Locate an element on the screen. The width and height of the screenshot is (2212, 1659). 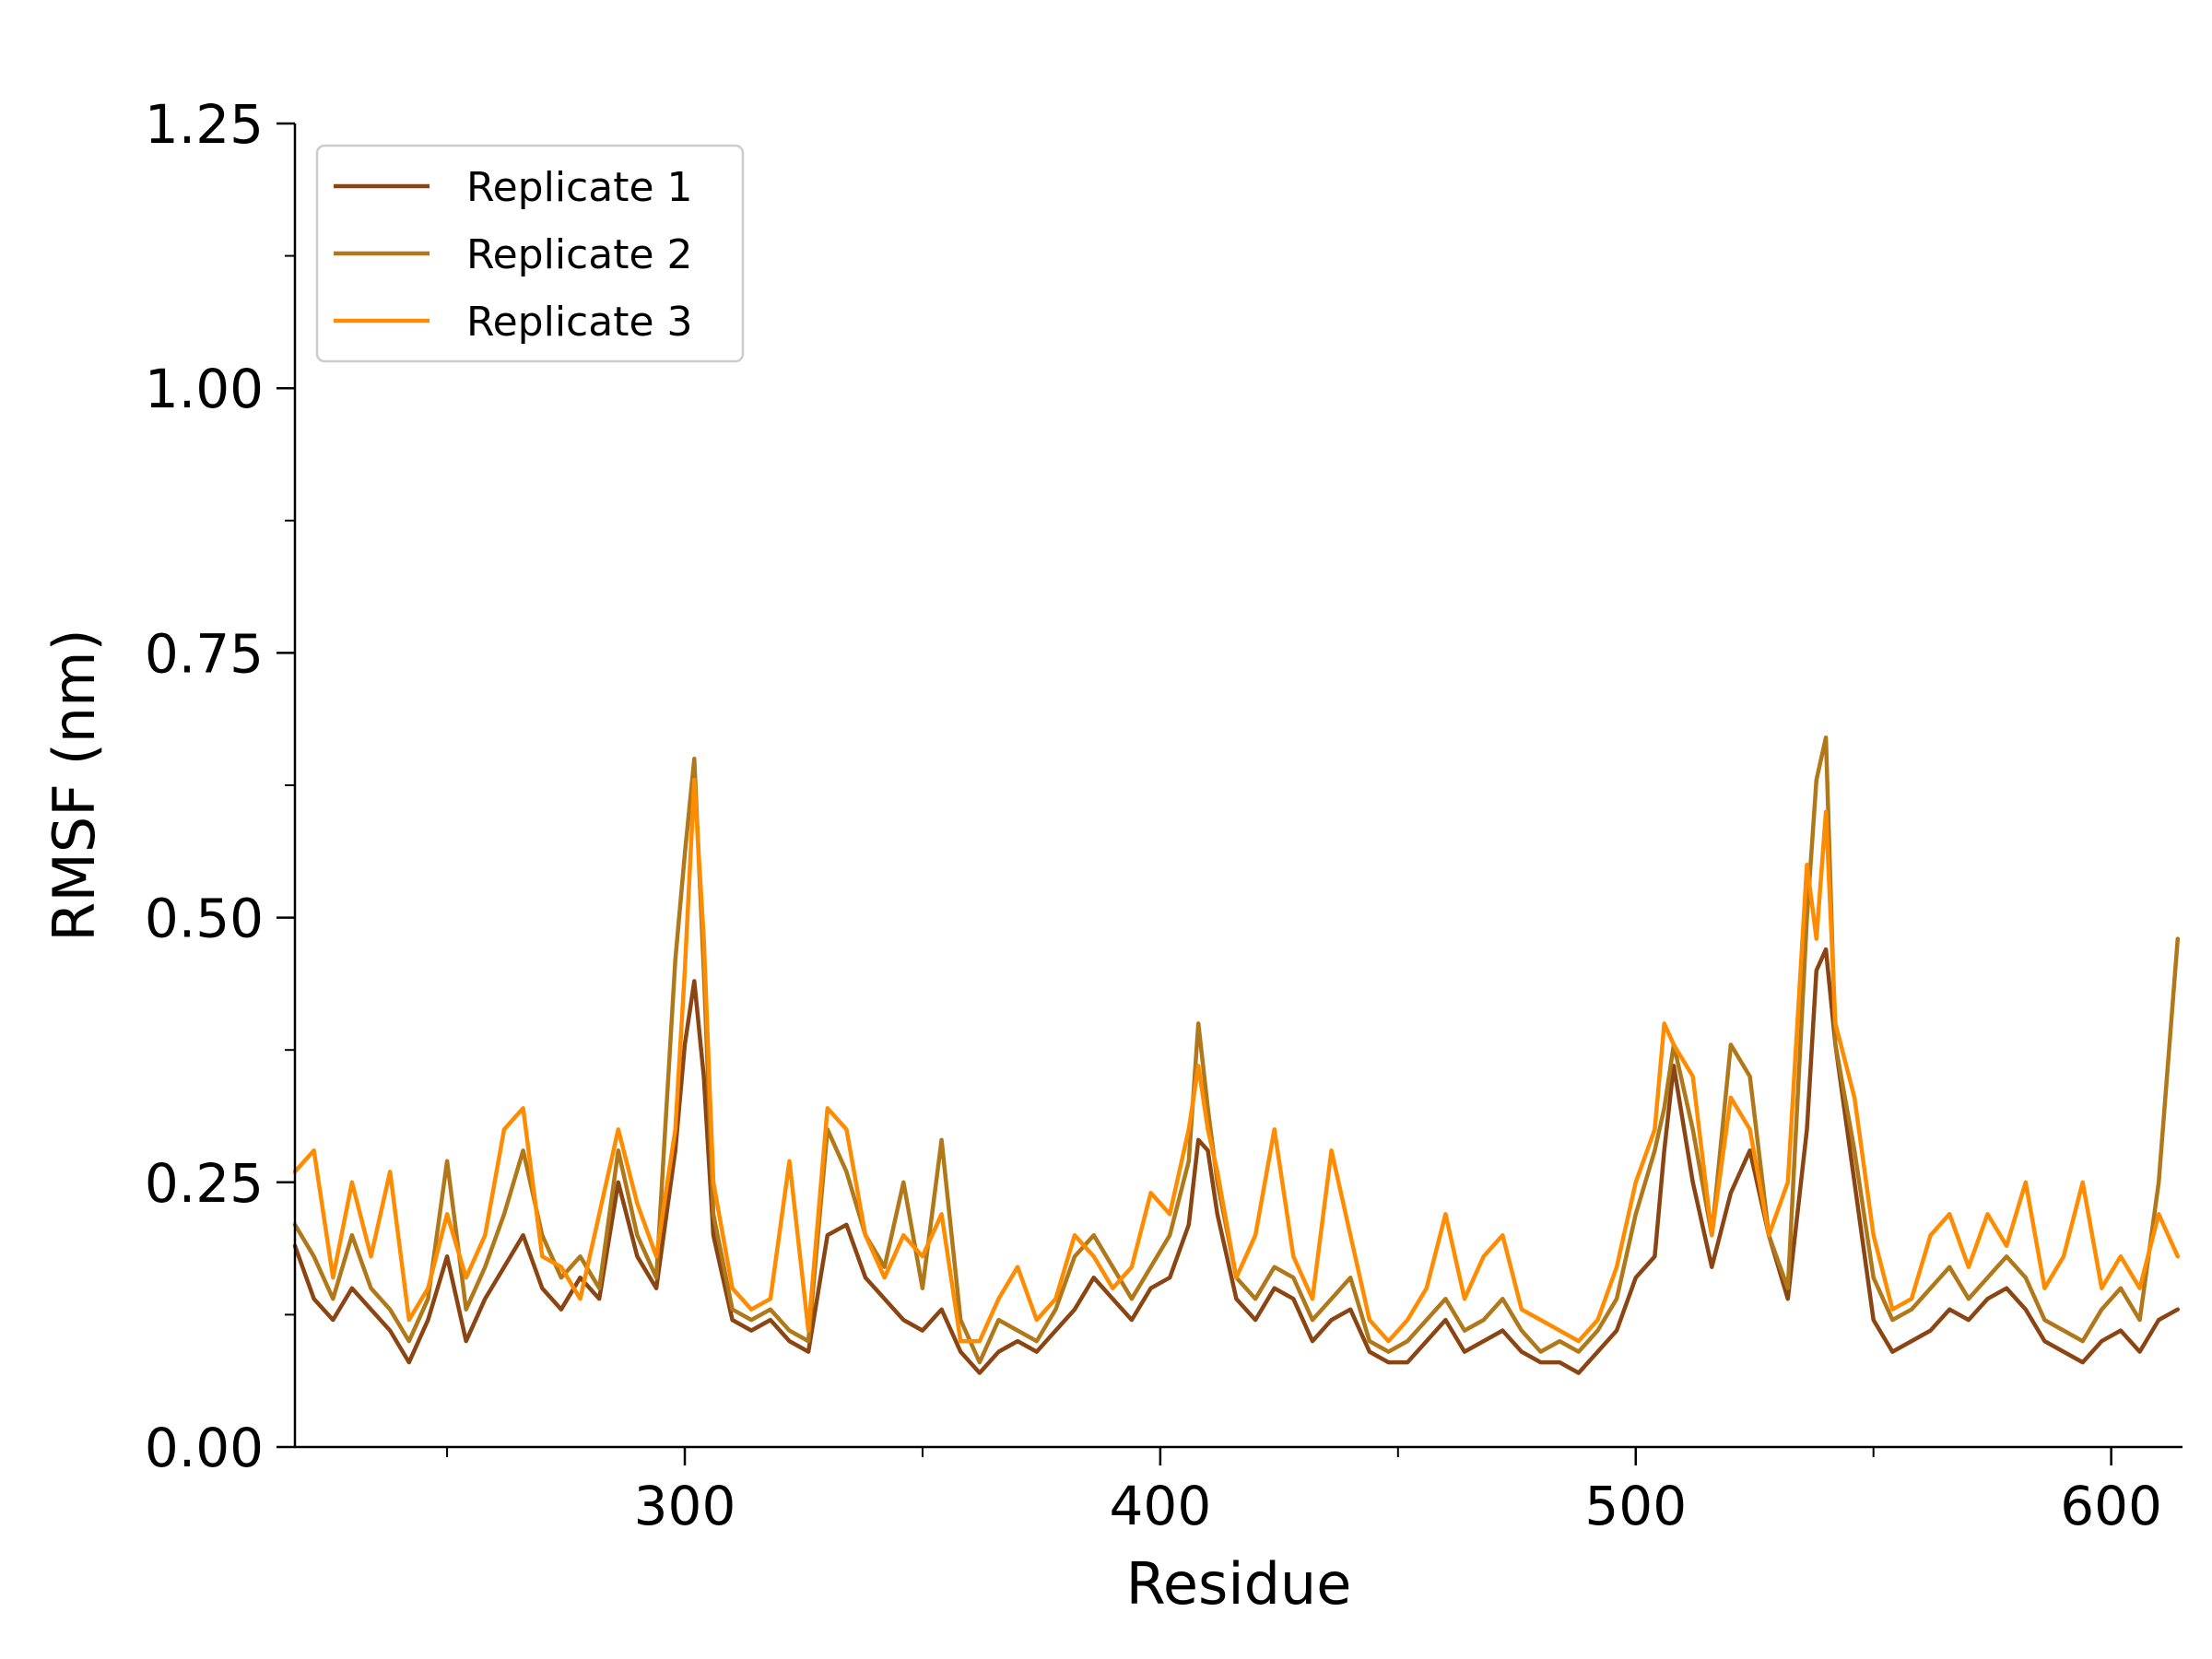
y-tick-label: 0.75 is located at coordinates (204, 653).